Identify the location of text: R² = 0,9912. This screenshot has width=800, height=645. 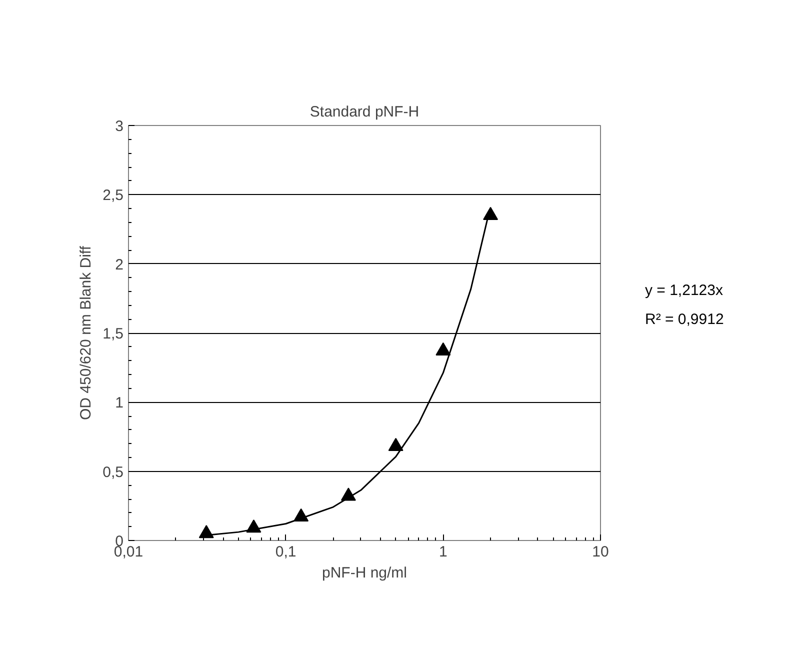
(684, 320).